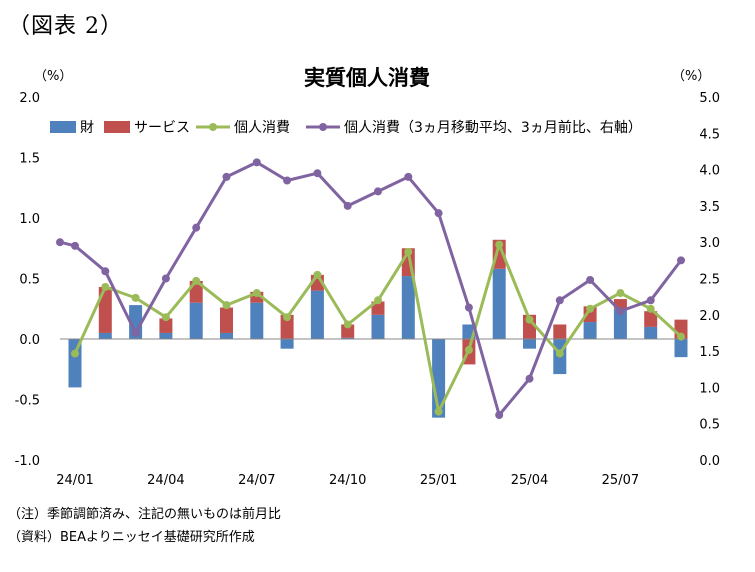  Describe the element at coordinates (27, 401) in the screenshot. I see `left-tick-label: -0.5` at that location.